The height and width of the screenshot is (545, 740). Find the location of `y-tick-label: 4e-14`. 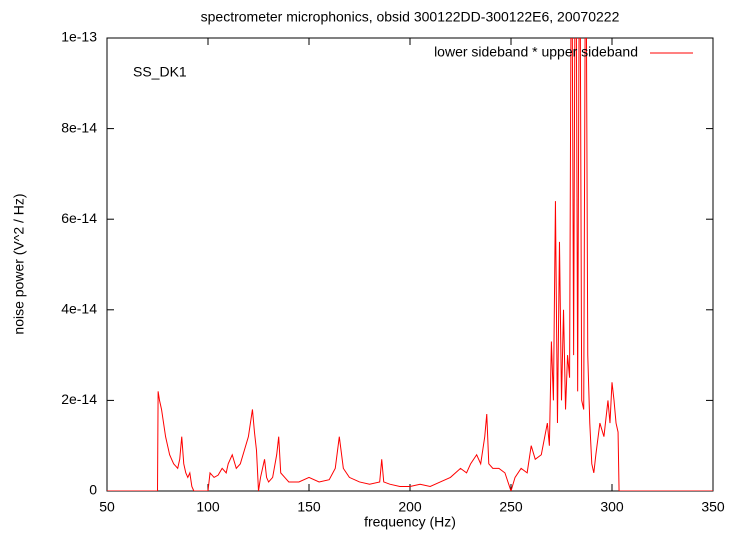

y-tick-label: 4e-14 is located at coordinates (79, 309).